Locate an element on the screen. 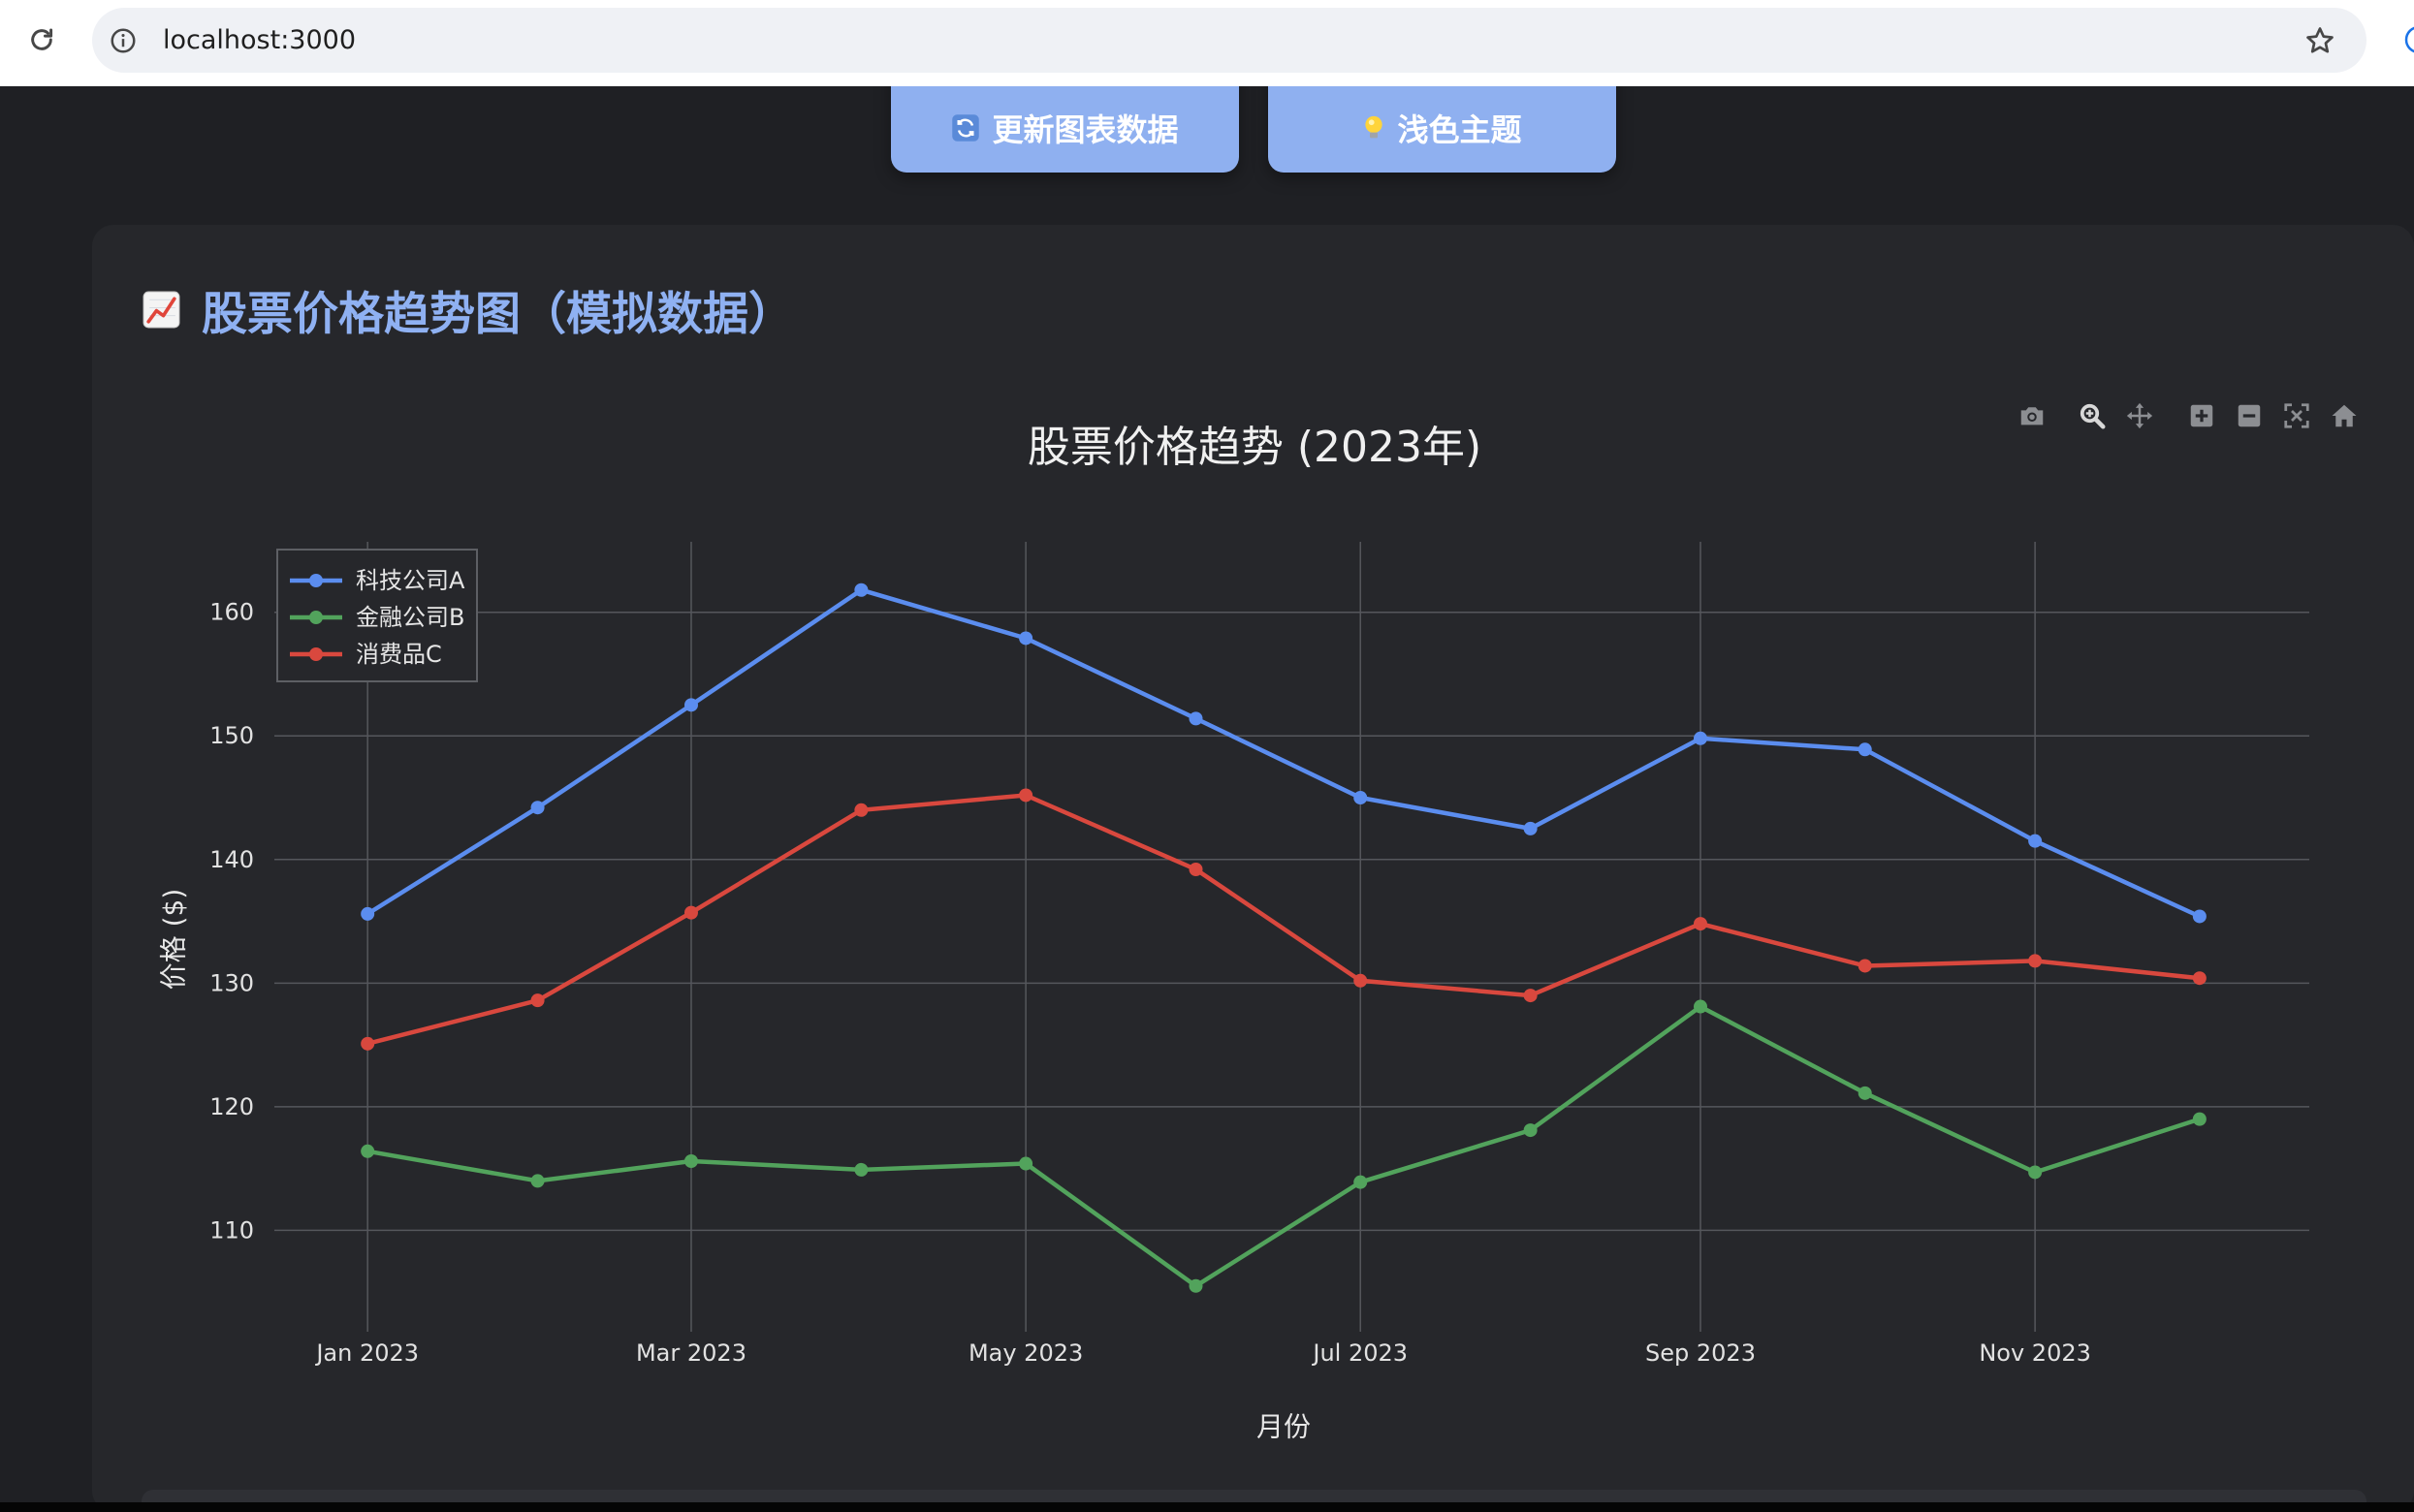 The width and height of the screenshot is (2414, 1512). info-icon-graphic is located at coordinates (123, 41).